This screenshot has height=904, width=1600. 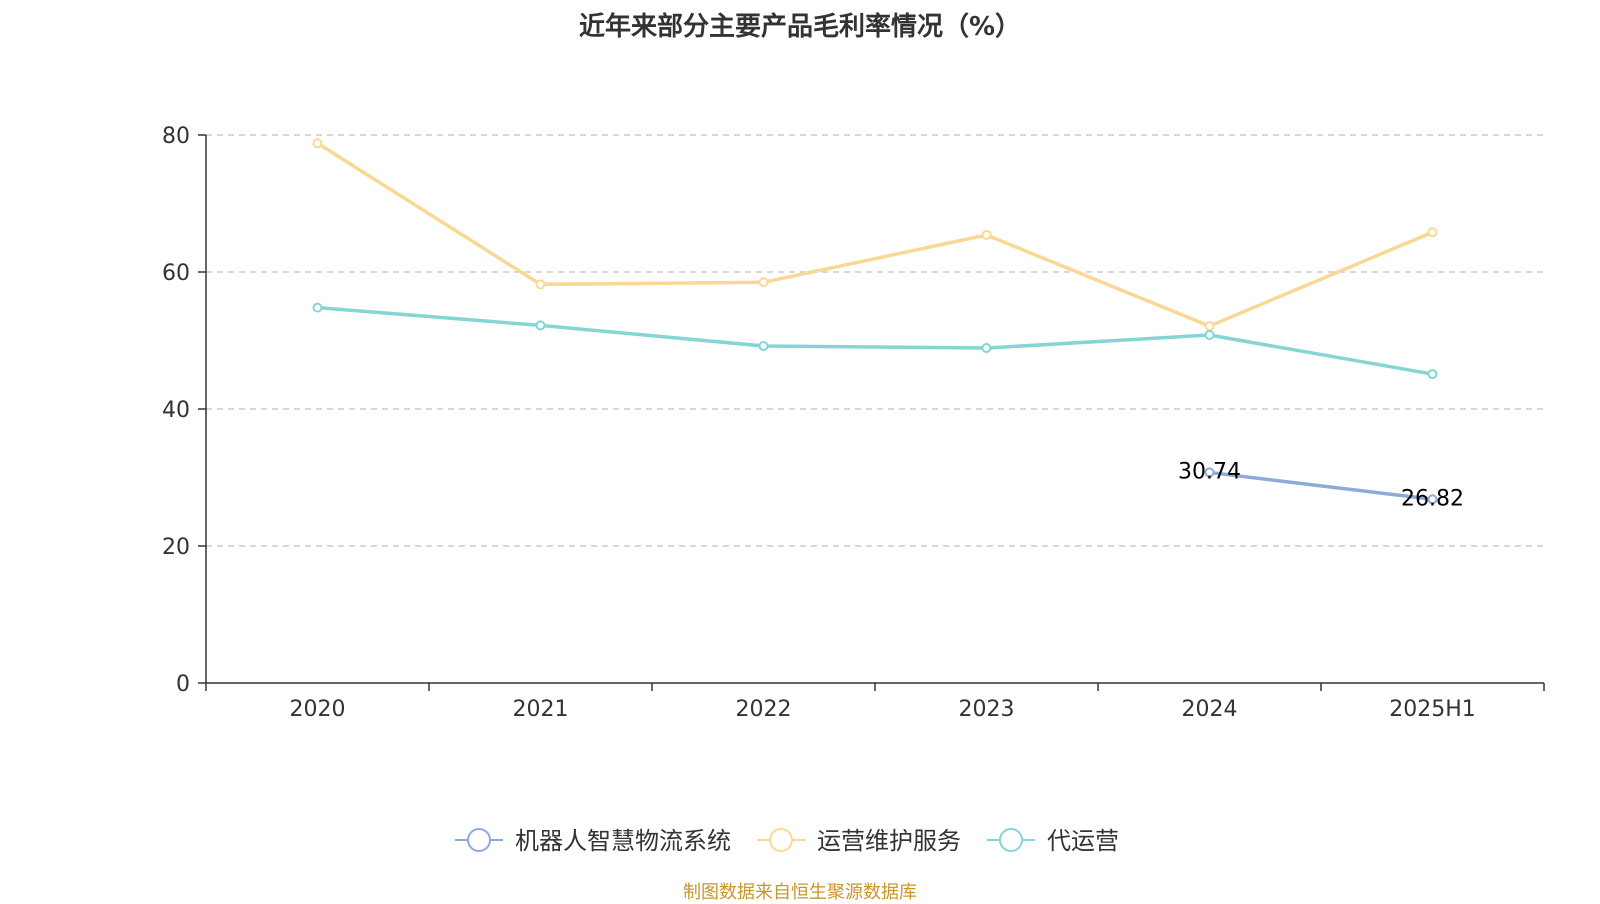 What do you see at coordinates (800, 892) in the screenshot?
I see `source-note: 制图数据来自恒生聚源数据库` at bounding box center [800, 892].